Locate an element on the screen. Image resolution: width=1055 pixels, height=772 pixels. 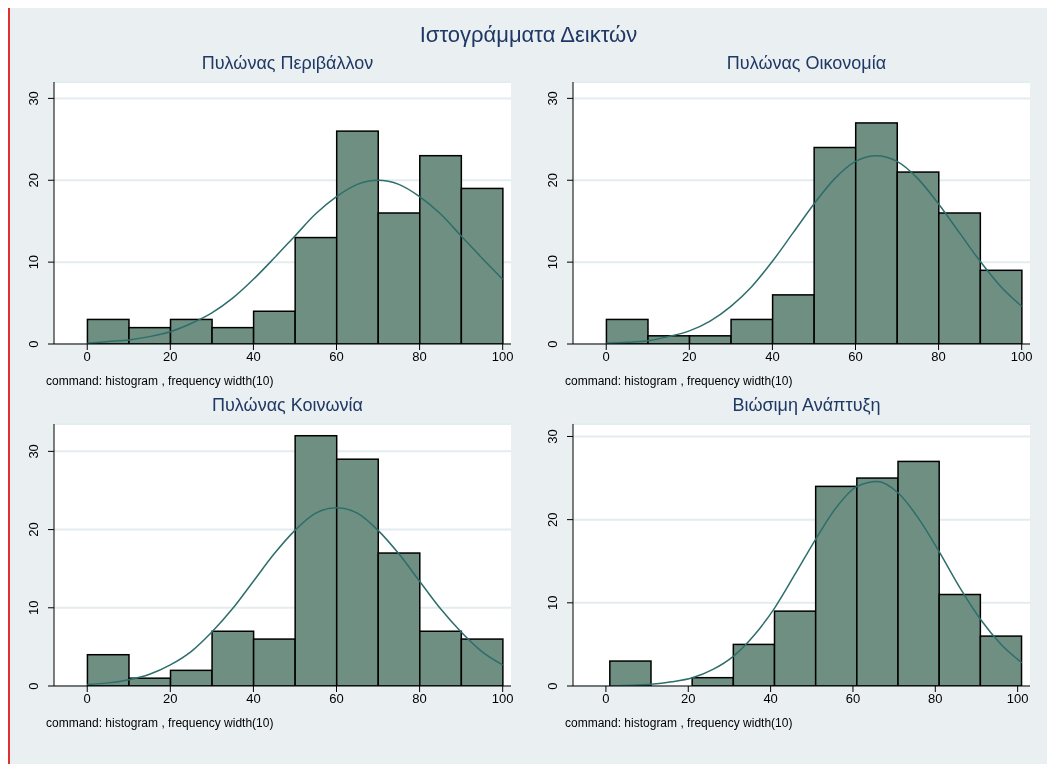
text: Ιστογράμματα Δεικτών is located at coordinates (528, 34).